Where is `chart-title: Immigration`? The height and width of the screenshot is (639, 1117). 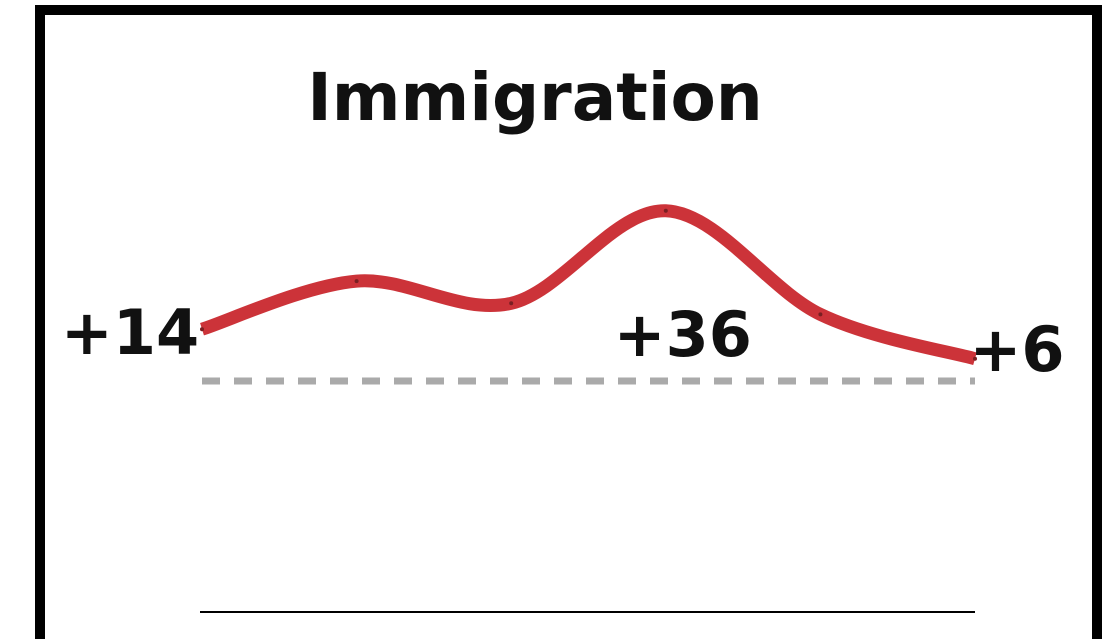 chart-title: Immigration is located at coordinates (535, 97).